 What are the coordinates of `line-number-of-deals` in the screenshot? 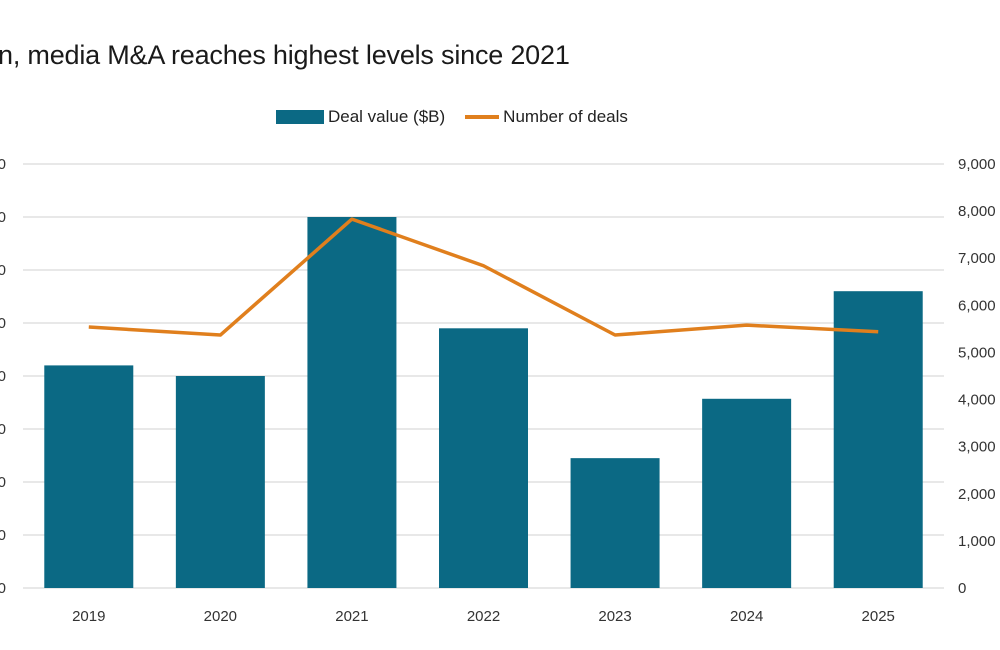 It's located at (483, 277).